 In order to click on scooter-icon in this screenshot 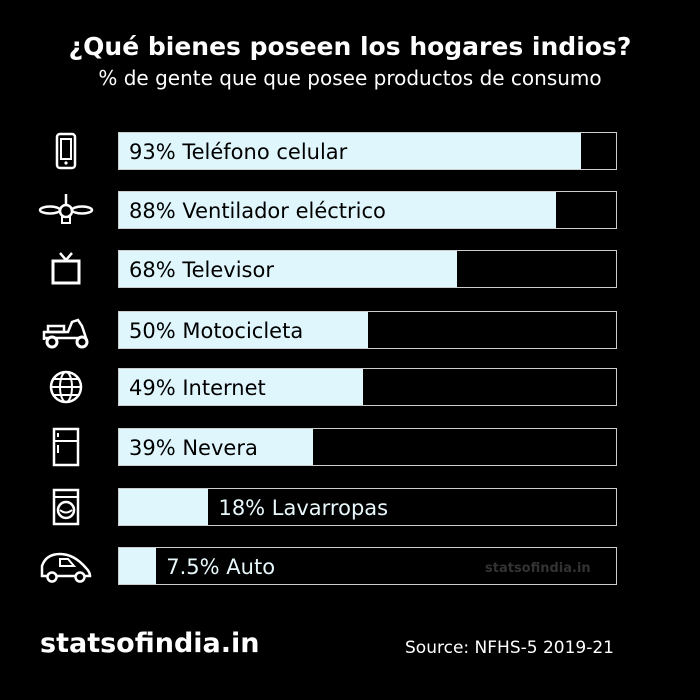, I will do `click(66, 330)`.